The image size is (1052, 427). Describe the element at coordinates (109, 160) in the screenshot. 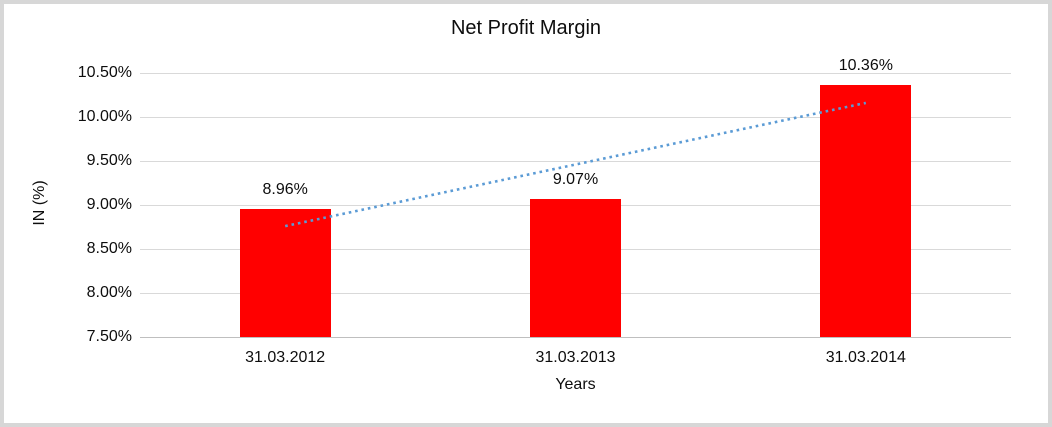

I see `y-tick-label: 9.50%` at that location.